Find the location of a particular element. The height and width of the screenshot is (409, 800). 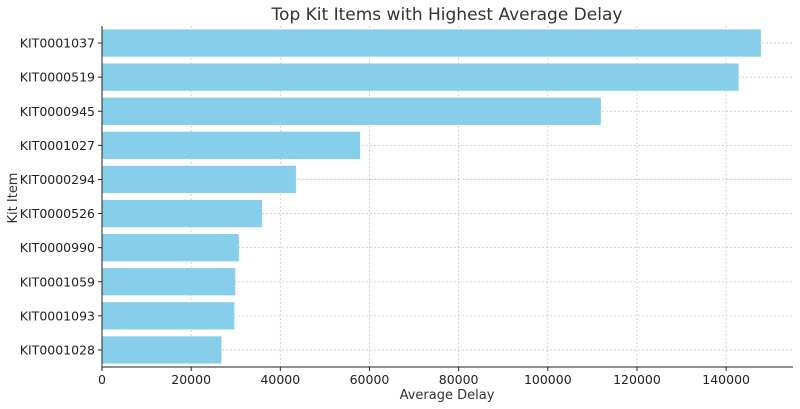

x-tick-label: 20000 is located at coordinates (191, 379).